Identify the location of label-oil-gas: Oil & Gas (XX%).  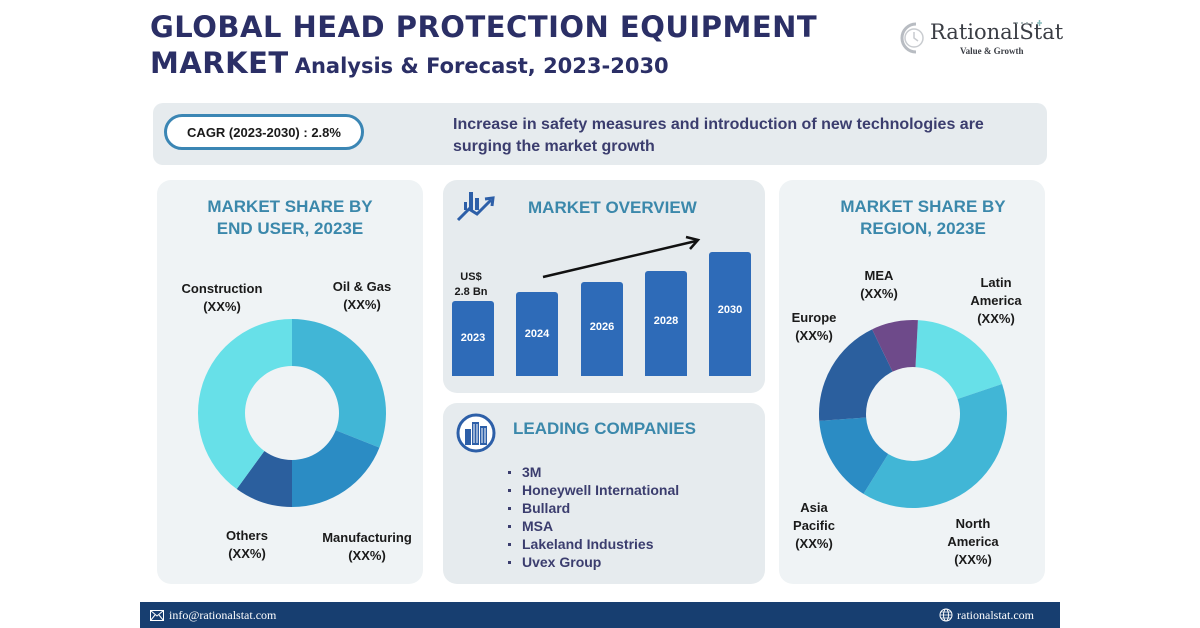
(362, 296).